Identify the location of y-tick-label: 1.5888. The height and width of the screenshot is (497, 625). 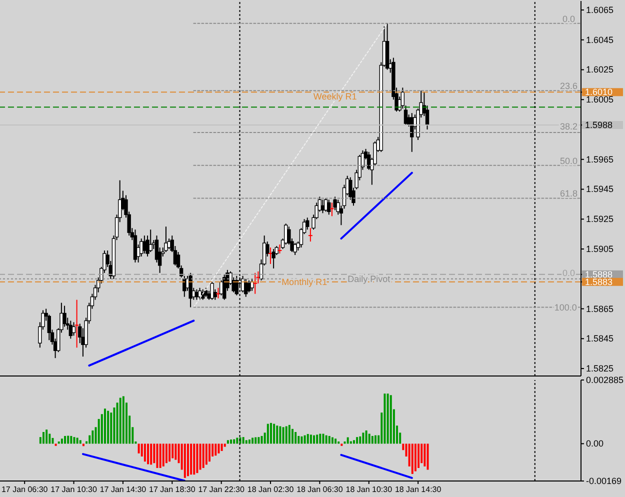
(599, 274).